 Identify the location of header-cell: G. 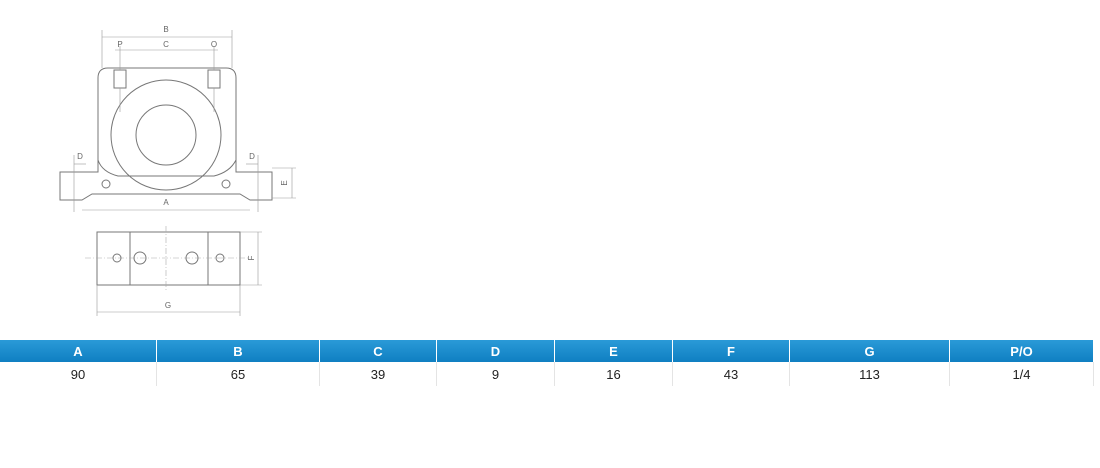
(870, 351).